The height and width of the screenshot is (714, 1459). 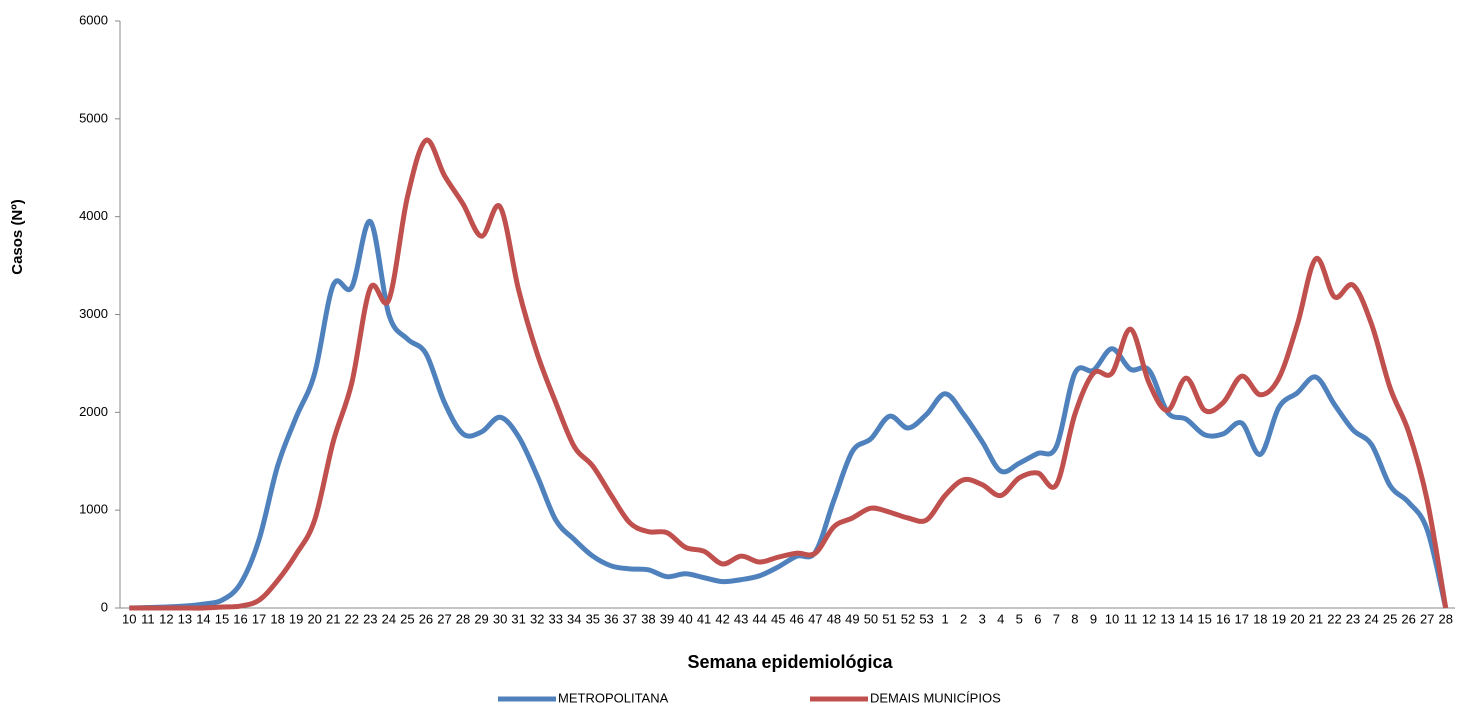 I want to click on x-tick-label: 32, so click(x=537, y=618).